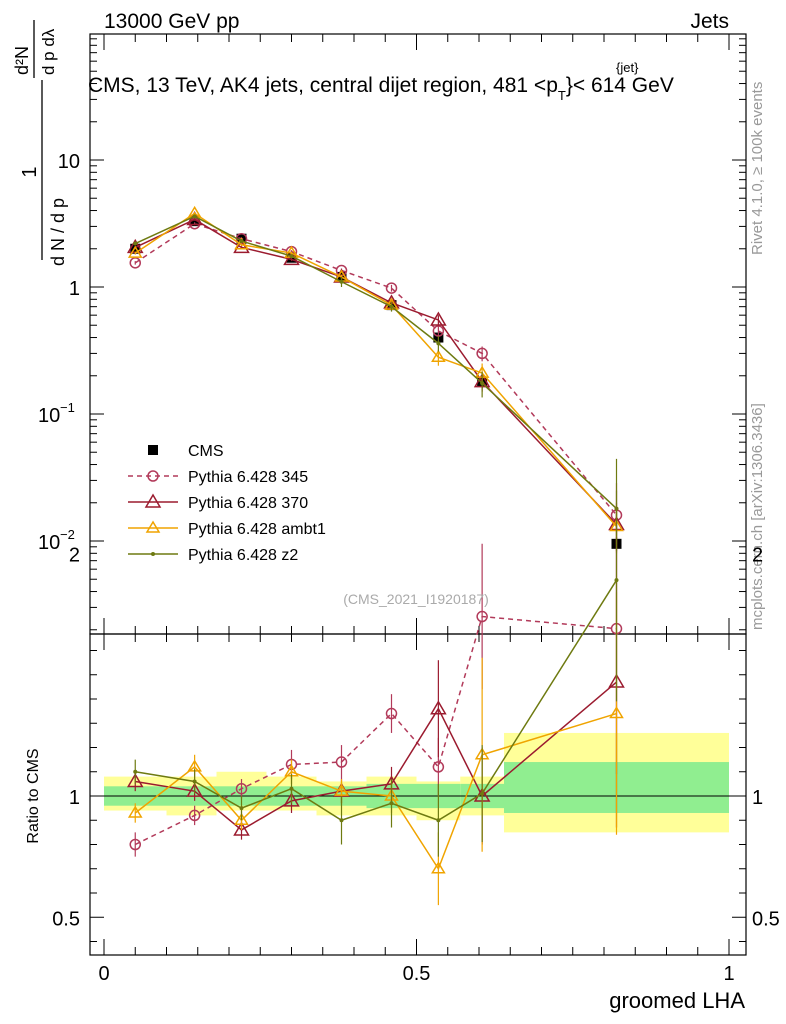 The width and height of the screenshot is (786, 1024). What do you see at coordinates (620, 85) in the screenshot?
I see `plot-title-tail: }< 614 GeV` at bounding box center [620, 85].